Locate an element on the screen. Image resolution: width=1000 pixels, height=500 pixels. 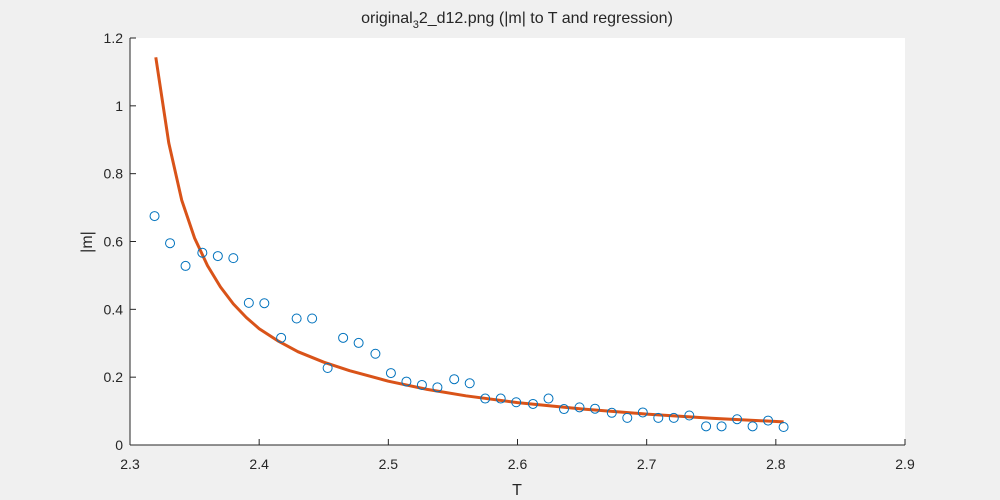
y-tick-label: 0.6 is located at coordinates (114, 242).